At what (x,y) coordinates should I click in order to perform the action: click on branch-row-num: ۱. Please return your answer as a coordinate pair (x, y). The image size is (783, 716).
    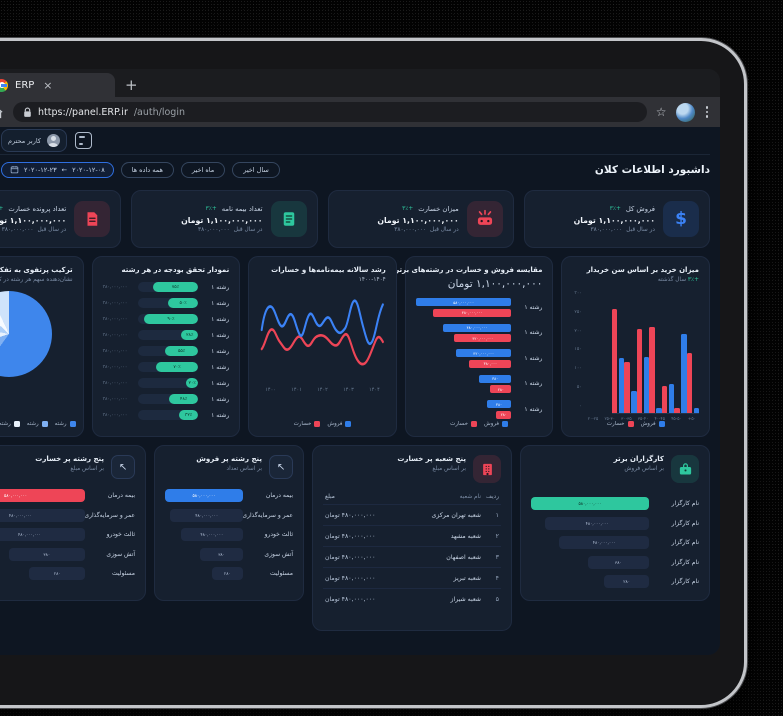
    Looking at the image, I should click on (492, 515).